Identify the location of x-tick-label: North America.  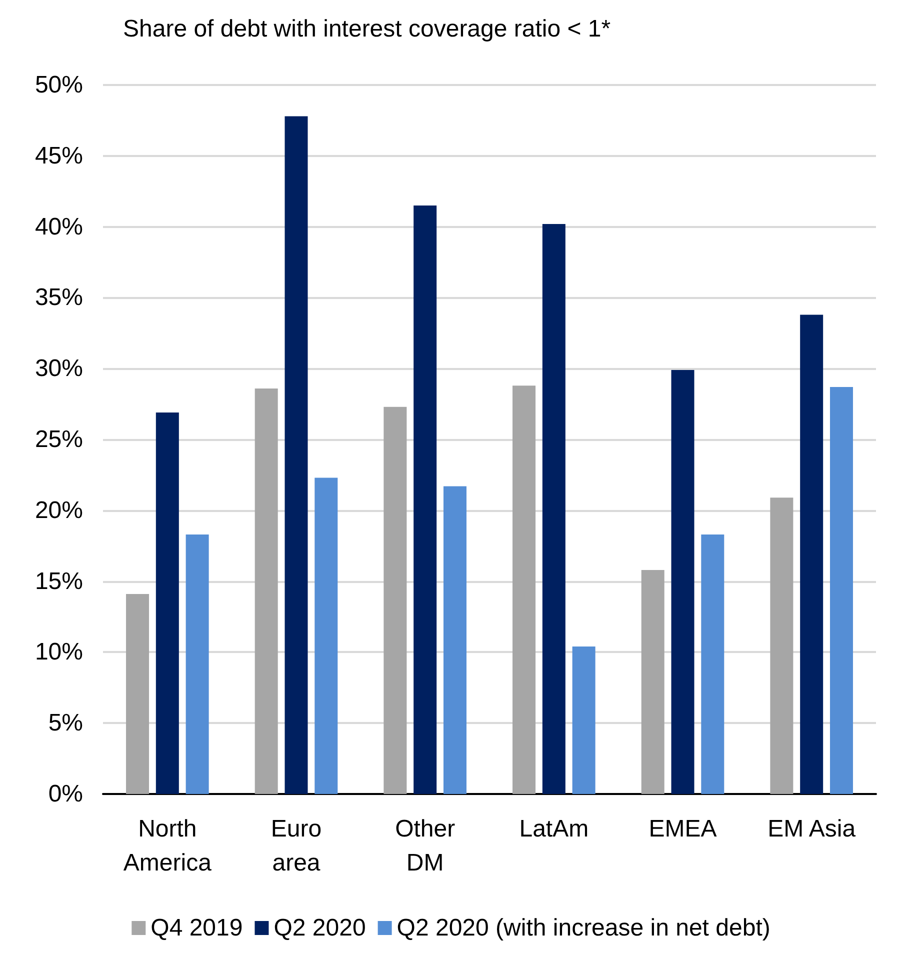
(167, 846).